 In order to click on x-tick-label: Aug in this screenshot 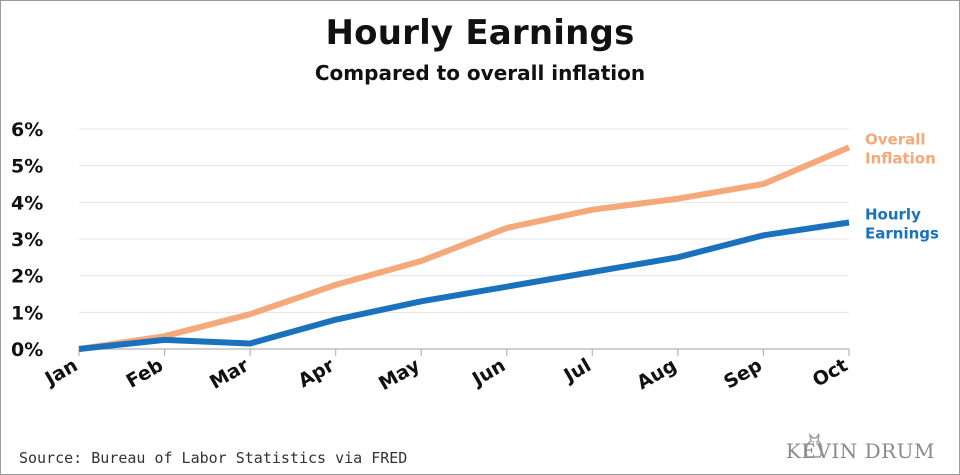, I will do `click(656, 374)`.